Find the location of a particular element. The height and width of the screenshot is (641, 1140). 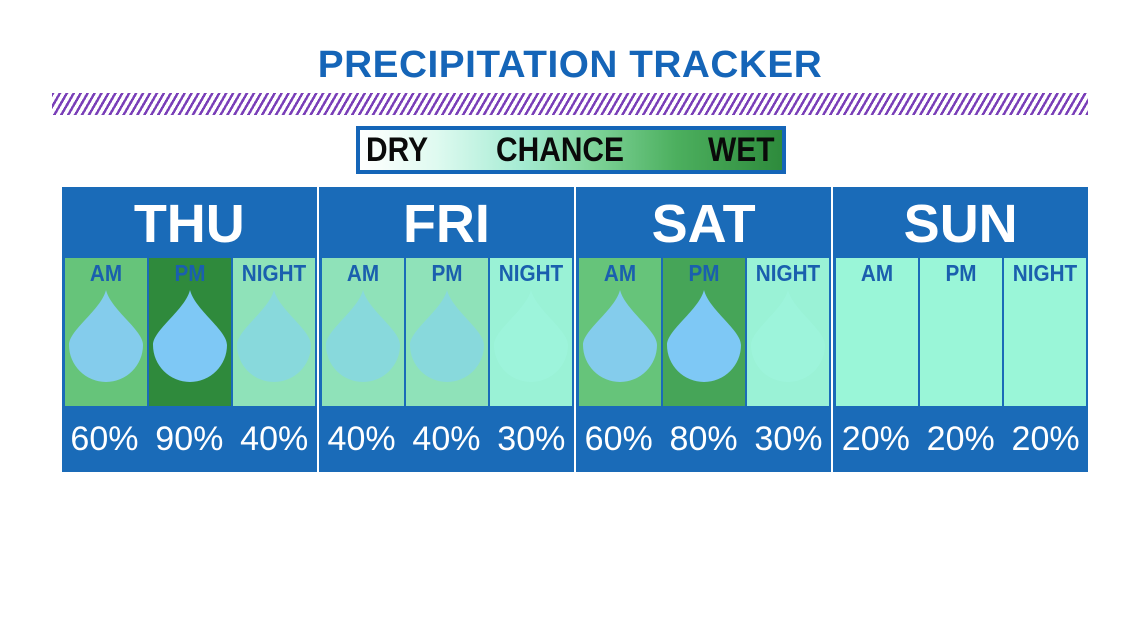

legend-wet-label: WET is located at coordinates (741, 150).